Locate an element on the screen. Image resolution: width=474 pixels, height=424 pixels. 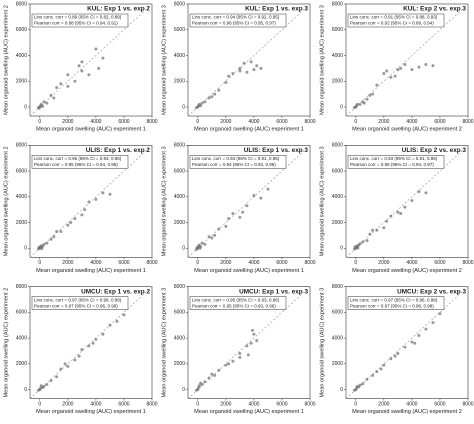
panel-title: UMCU: Exp 1 vs. exp 2 is located at coordinates (115, 291).